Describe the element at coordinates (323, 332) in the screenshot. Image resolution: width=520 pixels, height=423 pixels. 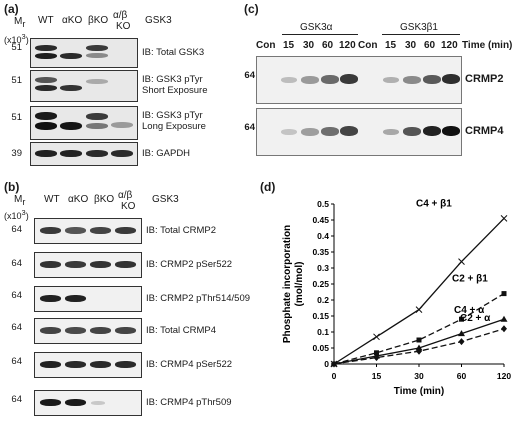
I see `y-tick-label: 0.1` at that location.